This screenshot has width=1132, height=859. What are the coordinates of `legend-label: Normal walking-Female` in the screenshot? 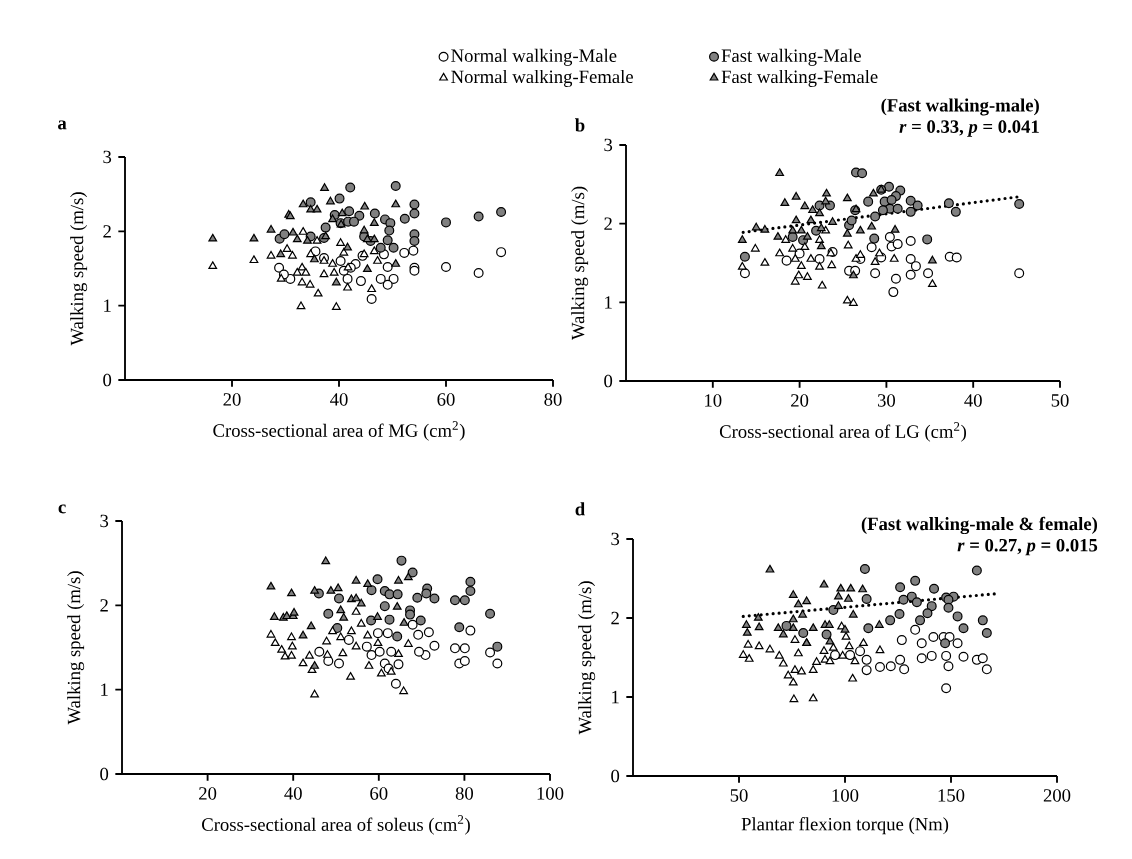 It's located at (542, 78).